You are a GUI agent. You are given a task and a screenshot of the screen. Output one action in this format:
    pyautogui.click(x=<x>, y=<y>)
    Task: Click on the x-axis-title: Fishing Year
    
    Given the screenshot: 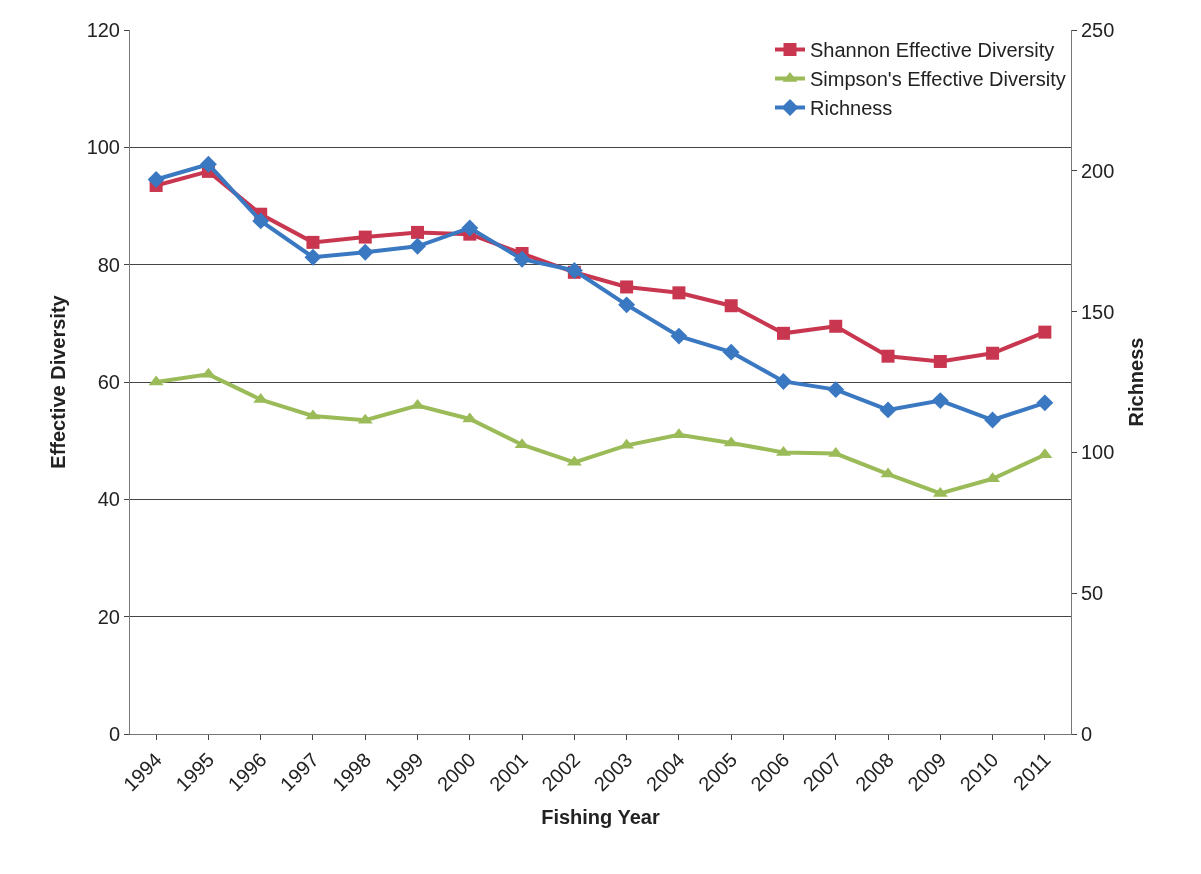 What is the action you would take?
    pyautogui.click(x=600, y=816)
    